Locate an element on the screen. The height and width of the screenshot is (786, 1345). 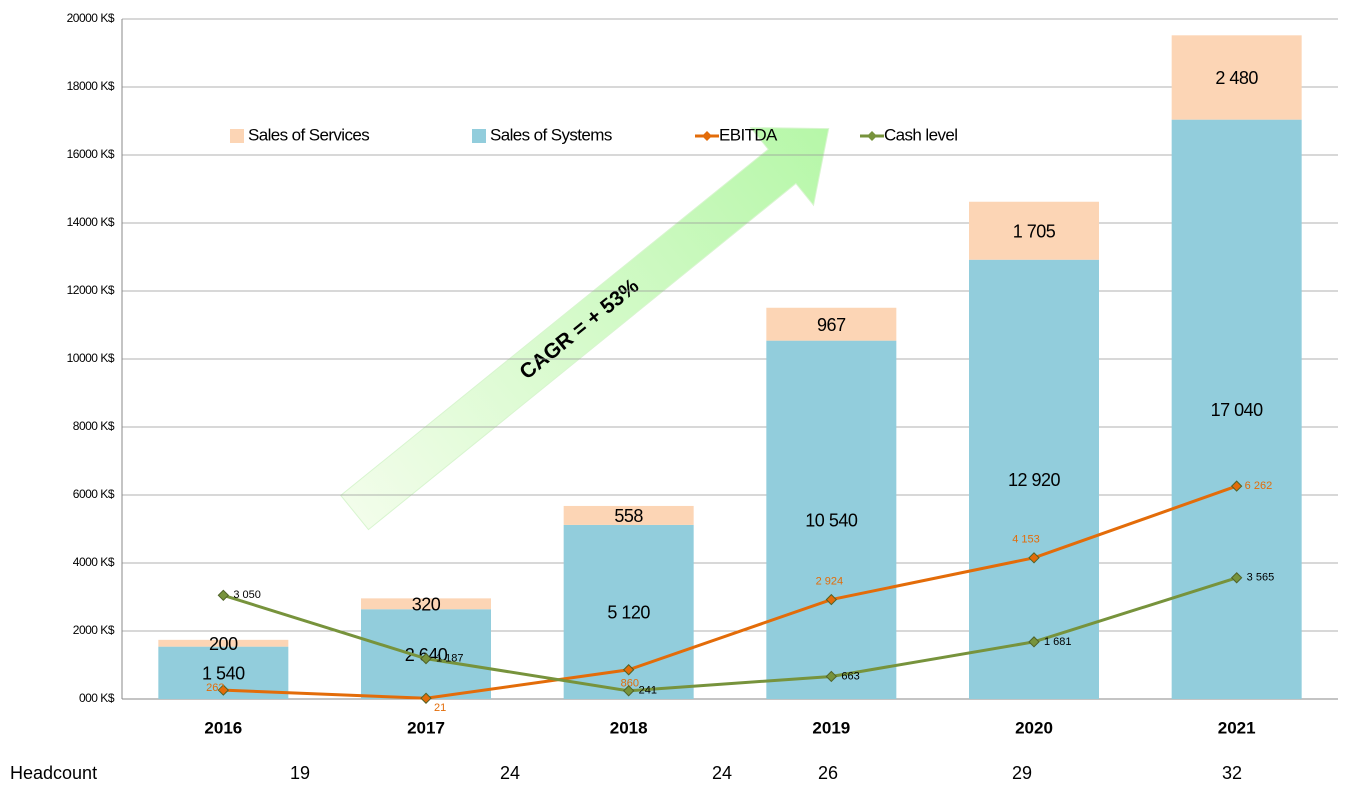
bar-label: 12 920 is located at coordinates (1034, 480).